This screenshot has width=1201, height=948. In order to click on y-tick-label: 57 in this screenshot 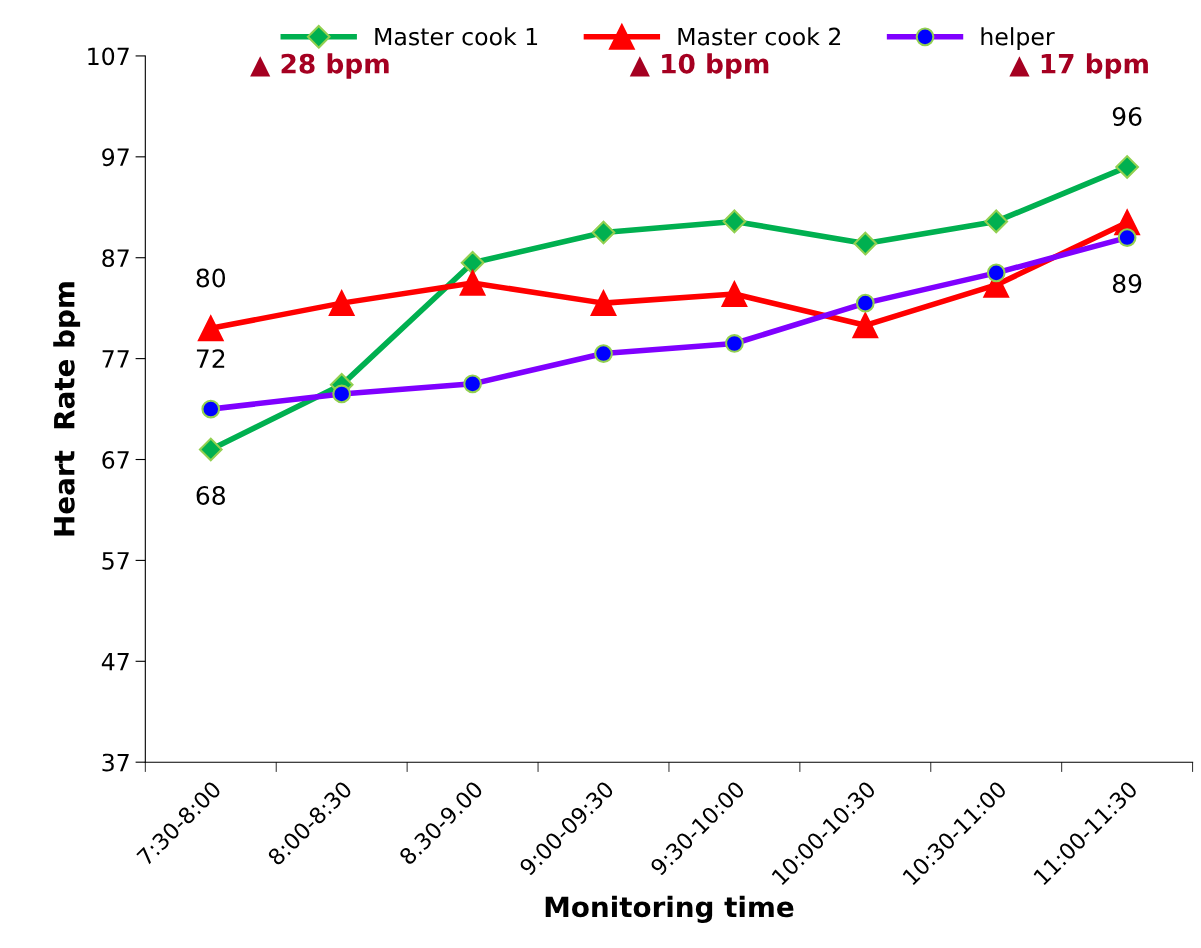, I will do `click(115, 561)`.